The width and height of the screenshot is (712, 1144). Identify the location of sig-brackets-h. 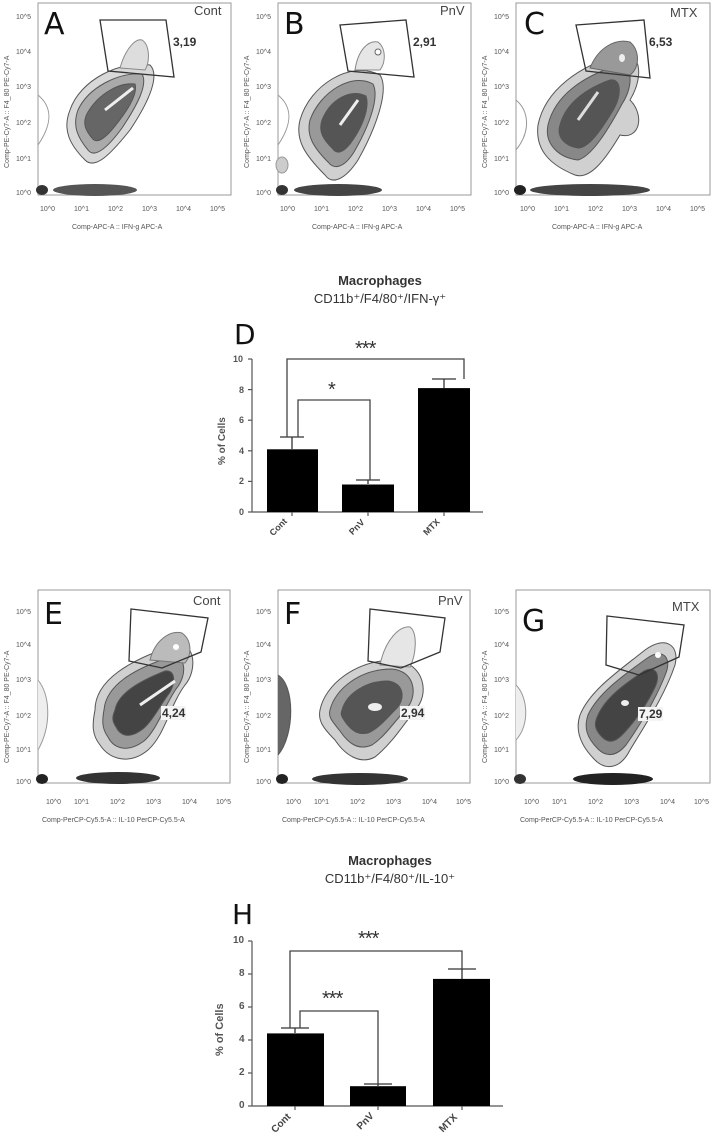
(376, 1017).